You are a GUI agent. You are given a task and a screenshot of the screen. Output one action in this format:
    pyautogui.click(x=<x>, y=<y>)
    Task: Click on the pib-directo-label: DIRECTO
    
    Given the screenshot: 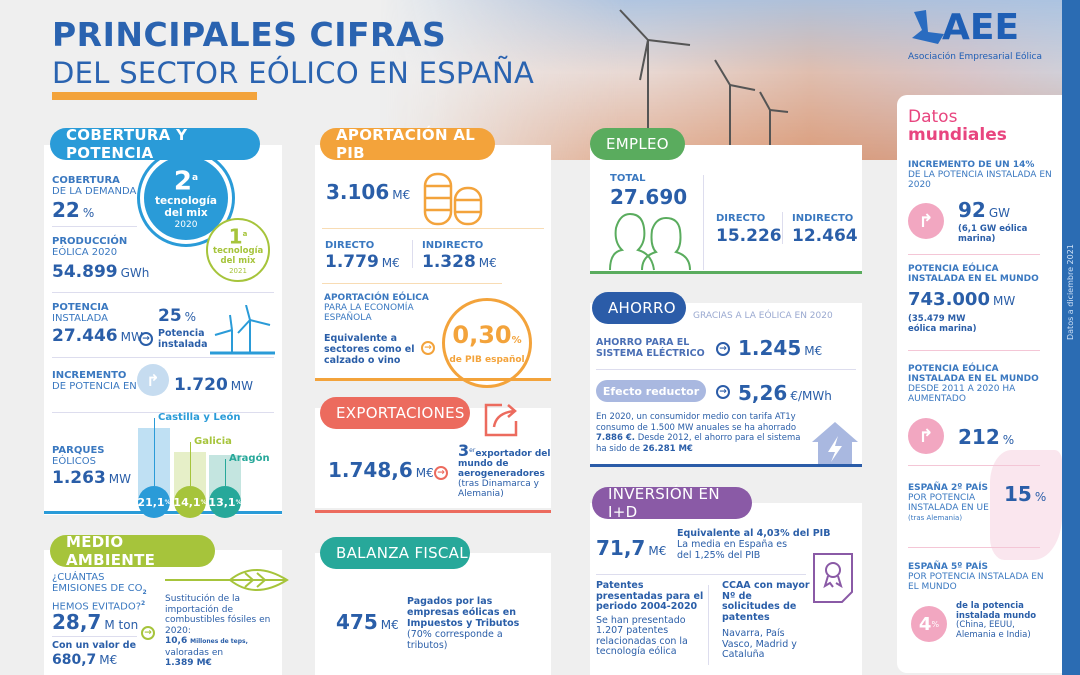 What is the action you would take?
    pyautogui.click(x=350, y=245)
    